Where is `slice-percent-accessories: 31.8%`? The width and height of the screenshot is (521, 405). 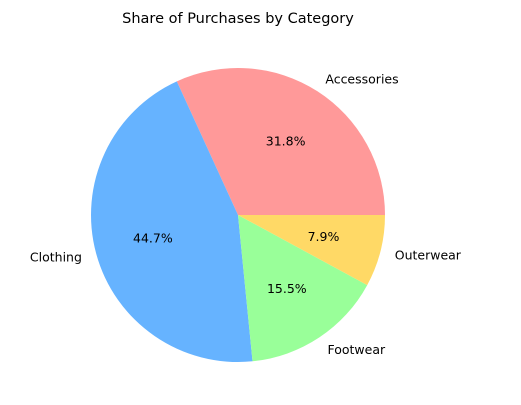 slice-percent-accessories: 31.8% is located at coordinates (286, 140).